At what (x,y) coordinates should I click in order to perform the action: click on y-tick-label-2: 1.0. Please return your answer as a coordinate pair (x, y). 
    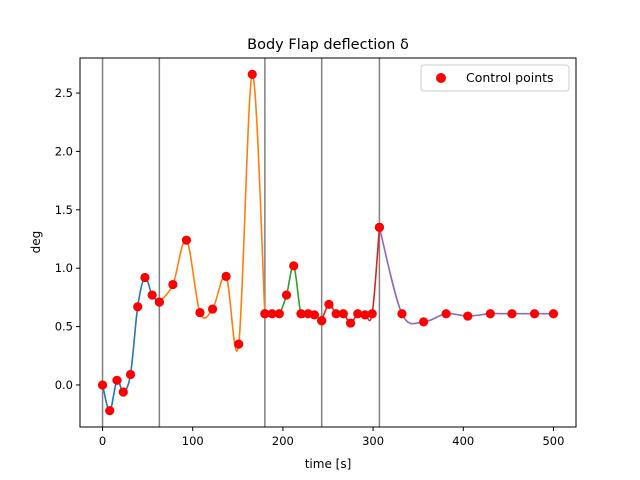
    Looking at the image, I should click on (64, 268).